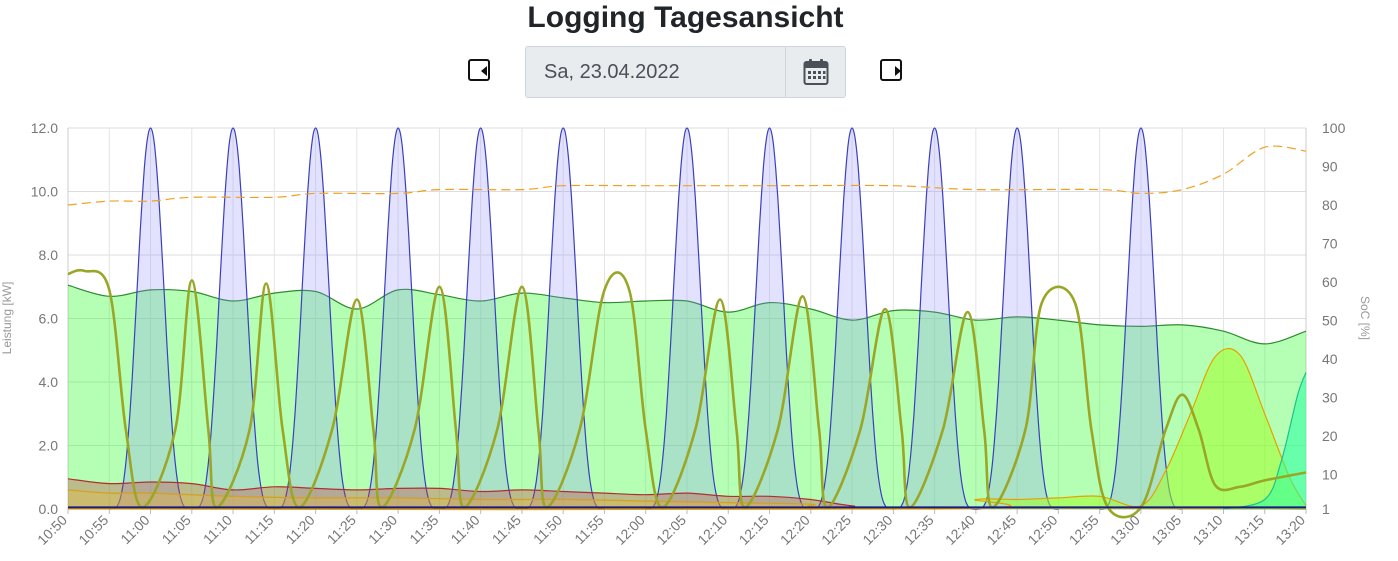 This screenshot has height=561, width=1398. What do you see at coordinates (259, 530) in the screenshot?
I see `x-tick-label: 11:15` at bounding box center [259, 530].